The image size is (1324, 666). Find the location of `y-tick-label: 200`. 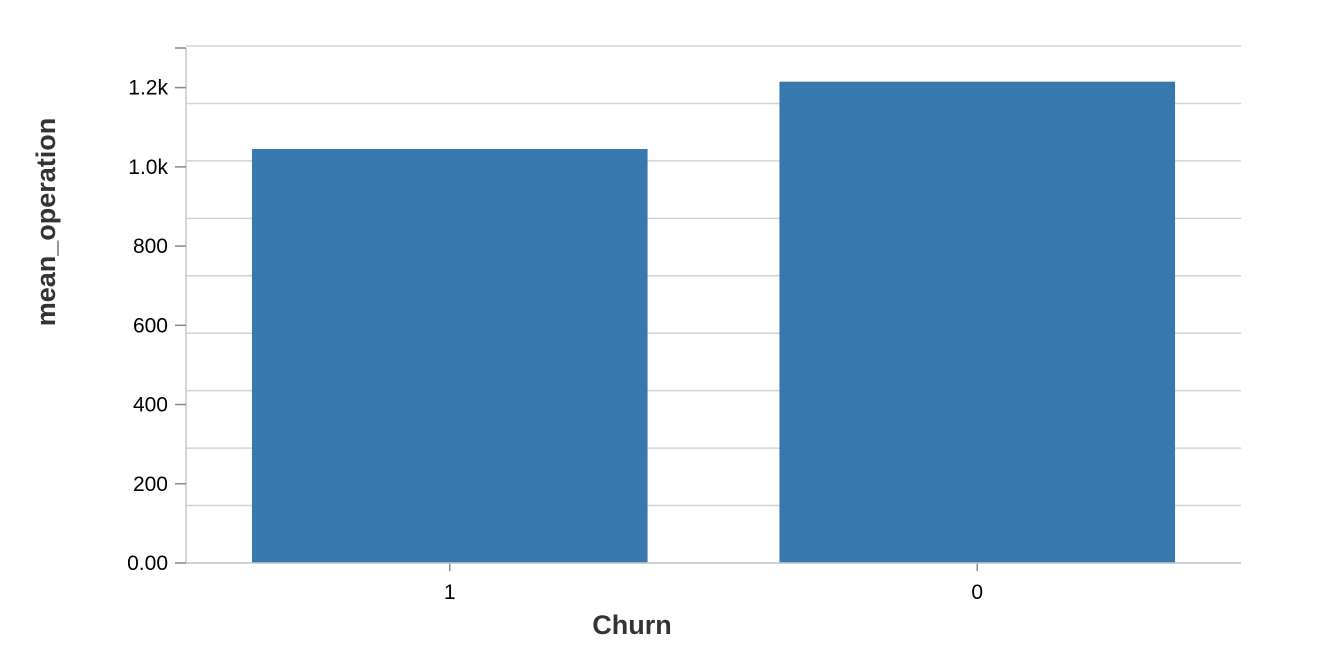

y-tick-label: 200 is located at coordinates (150, 484).